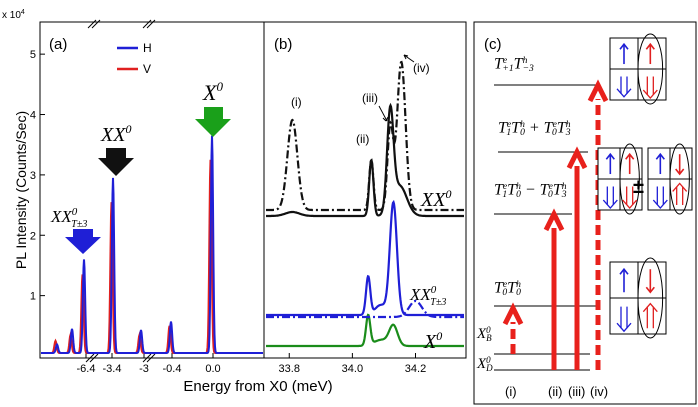 The width and height of the screenshot is (698, 407). What do you see at coordinates (33, 55) in the screenshot?
I see `y-tick-label: 5` at bounding box center [33, 55].